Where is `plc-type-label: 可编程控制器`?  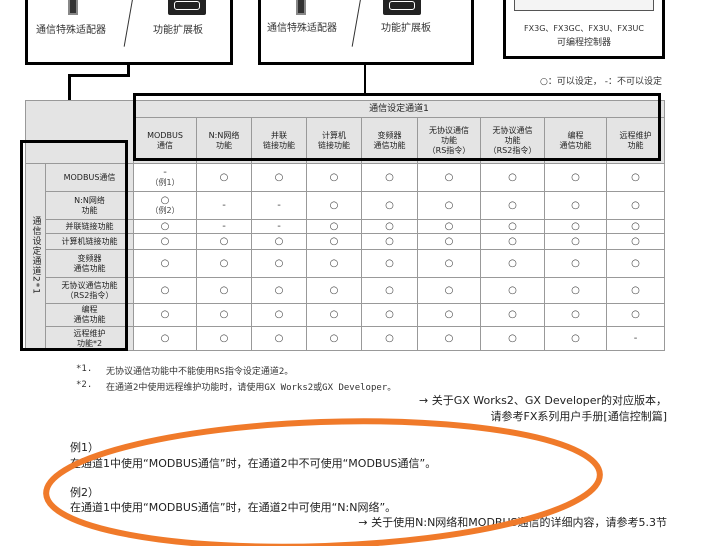
plc-type-label: 可编程控制器 is located at coordinates (583, 43).